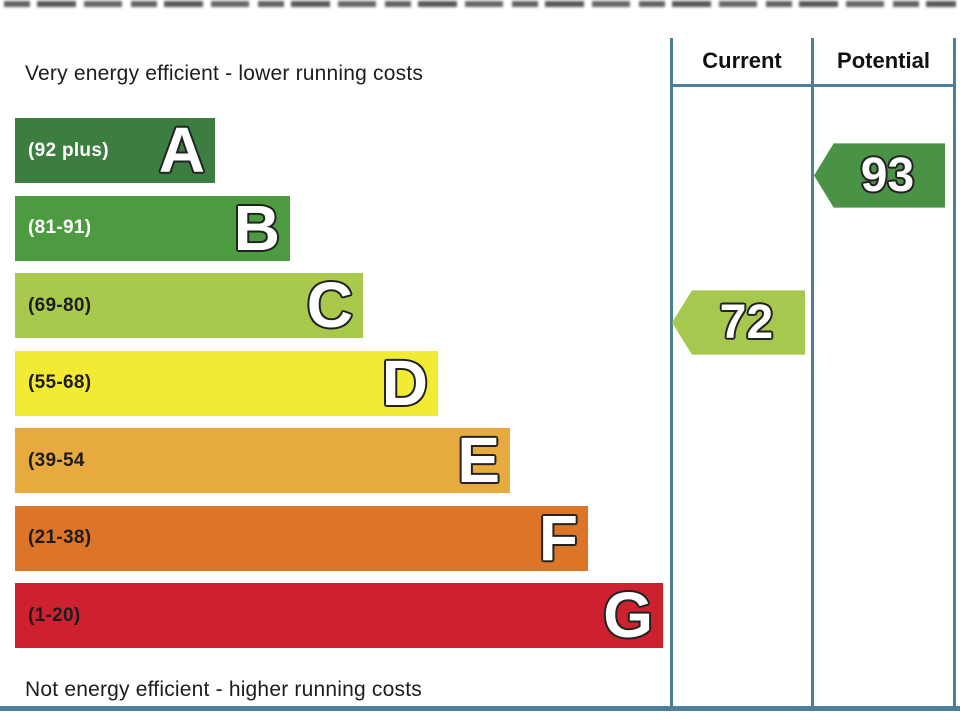 The width and height of the screenshot is (960, 720). What do you see at coordinates (480, 4) in the screenshot?
I see `cropped-text-artifact` at bounding box center [480, 4].